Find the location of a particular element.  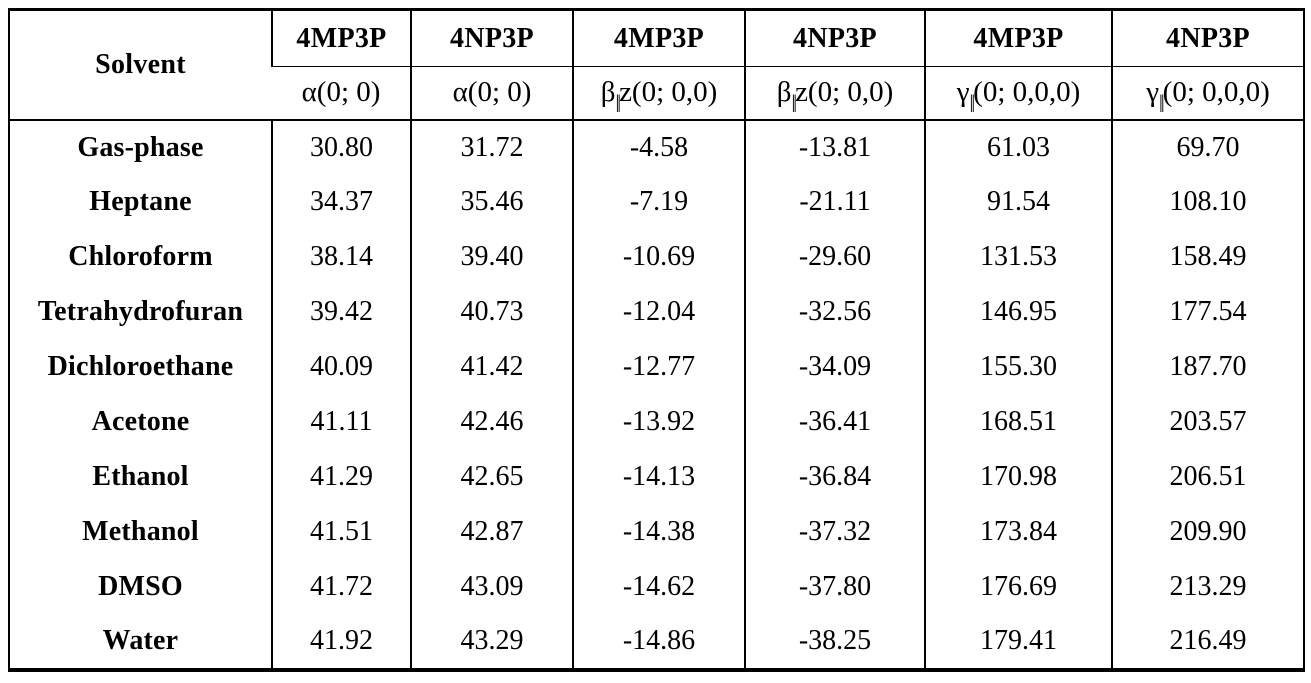

row-header-solvent: Acetone is located at coordinates (140, 421).